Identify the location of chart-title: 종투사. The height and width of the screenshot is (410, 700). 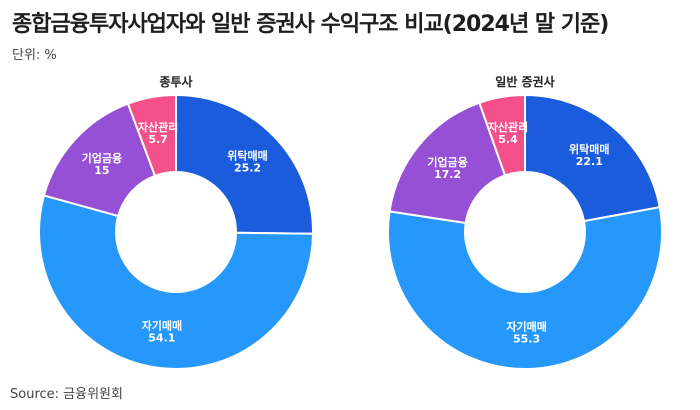
(175, 81).